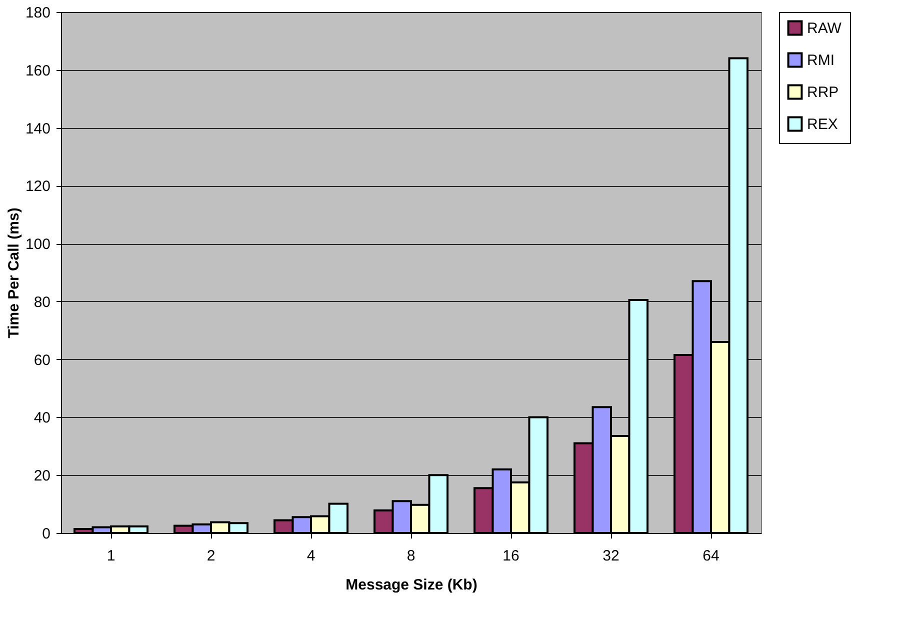 The height and width of the screenshot is (631, 907). What do you see at coordinates (42, 418) in the screenshot?
I see `y-tick-label: 40` at bounding box center [42, 418].